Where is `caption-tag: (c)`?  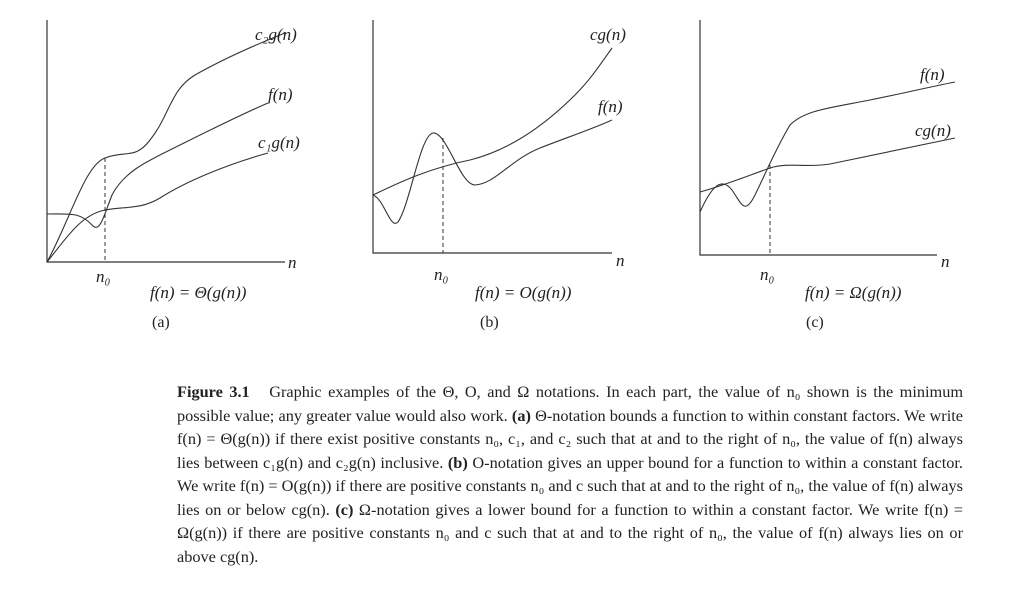 caption-tag: (c) is located at coordinates (344, 509).